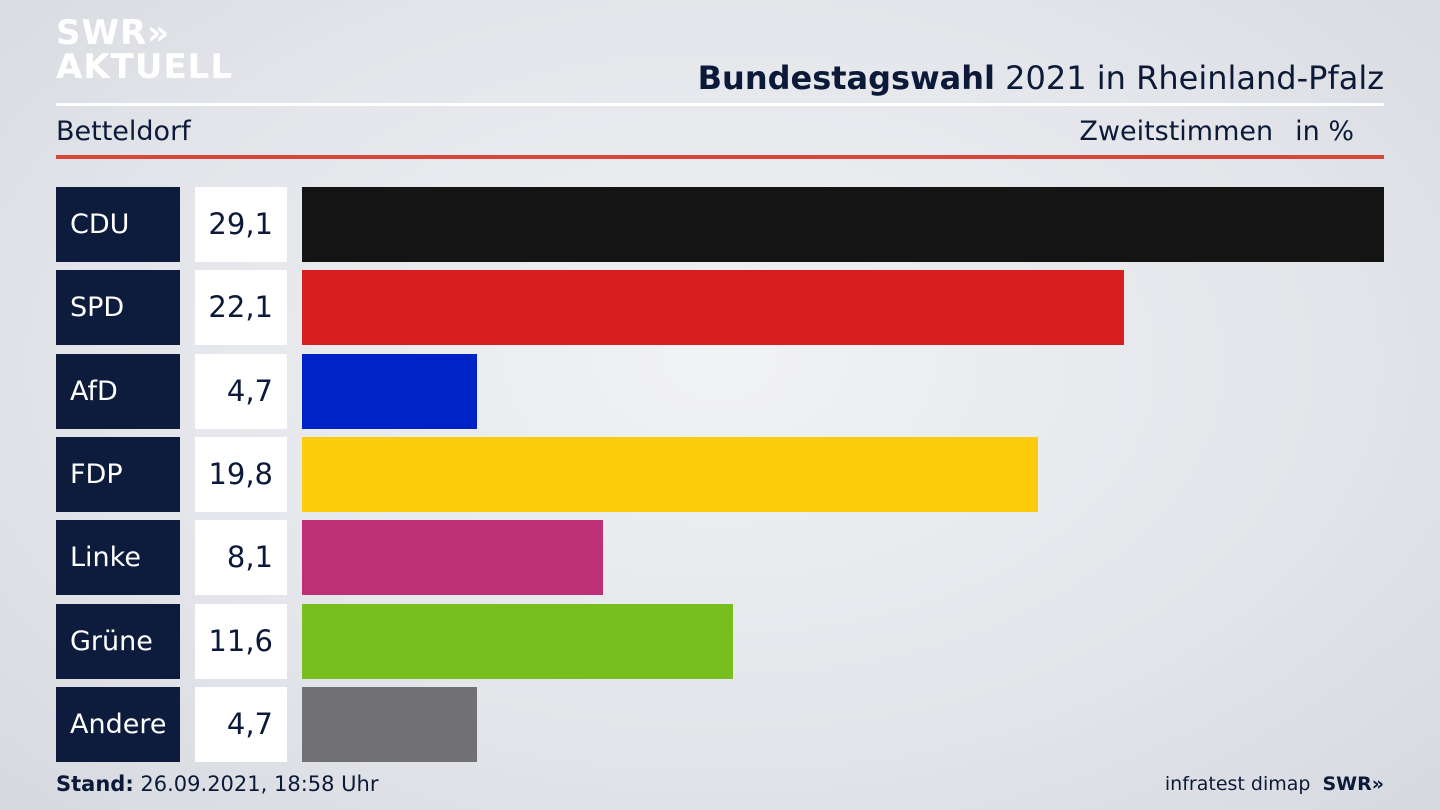 The height and width of the screenshot is (810, 1440). Describe the element at coordinates (1176, 131) in the screenshot. I see `measure-label: Zweitstimmen` at that location.